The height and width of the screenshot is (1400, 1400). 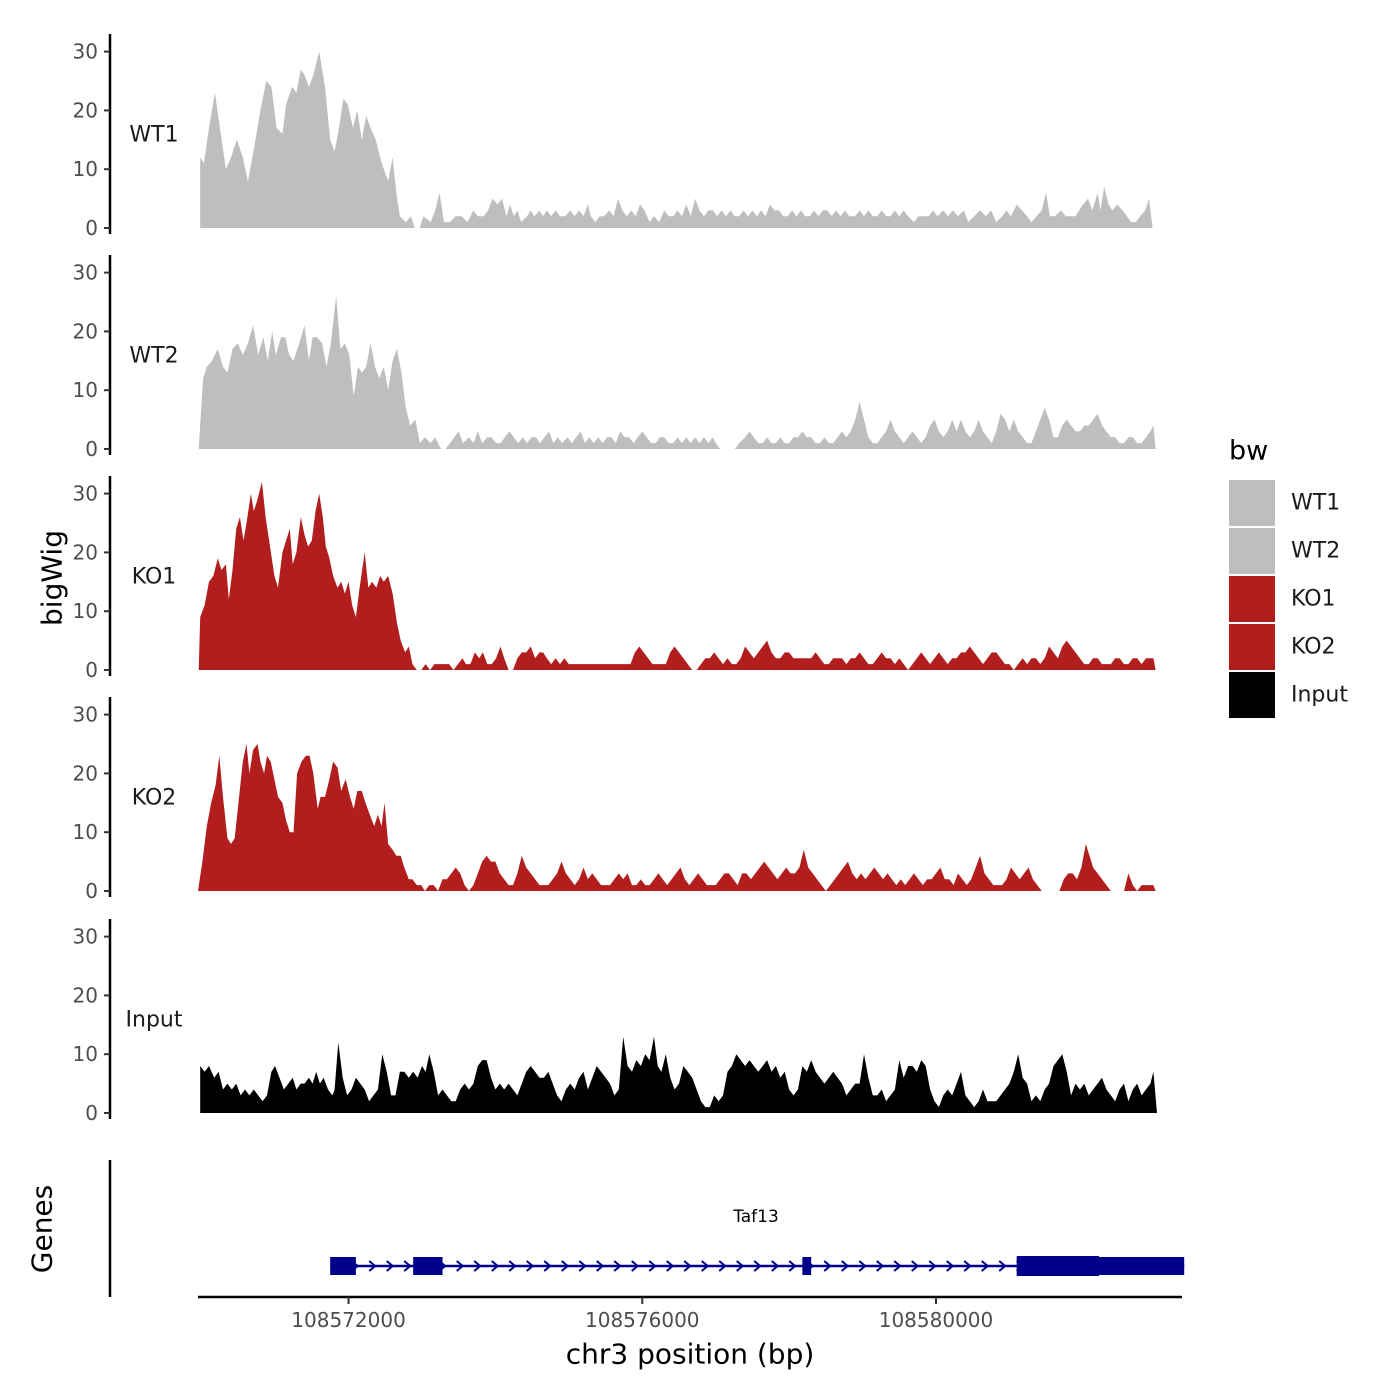 What do you see at coordinates (677, 575) in the screenshot?
I see `signal-area-ko1` at bounding box center [677, 575].